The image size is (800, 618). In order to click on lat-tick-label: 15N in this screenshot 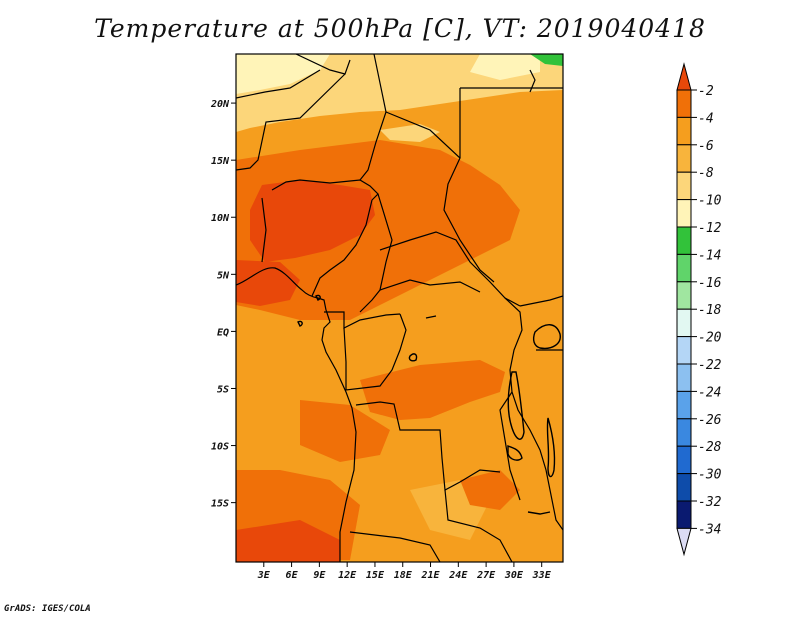, I will do `click(220, 161)`.